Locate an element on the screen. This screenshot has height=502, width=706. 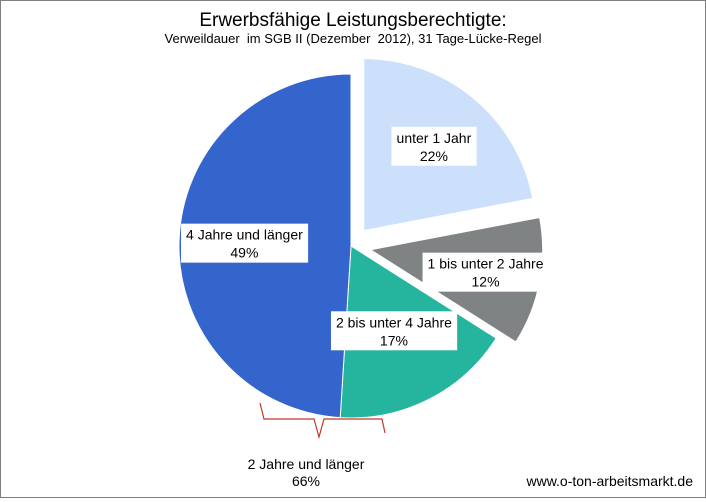
slice-category-label: unter 1 Jahr is located at coordinates (434, 138).